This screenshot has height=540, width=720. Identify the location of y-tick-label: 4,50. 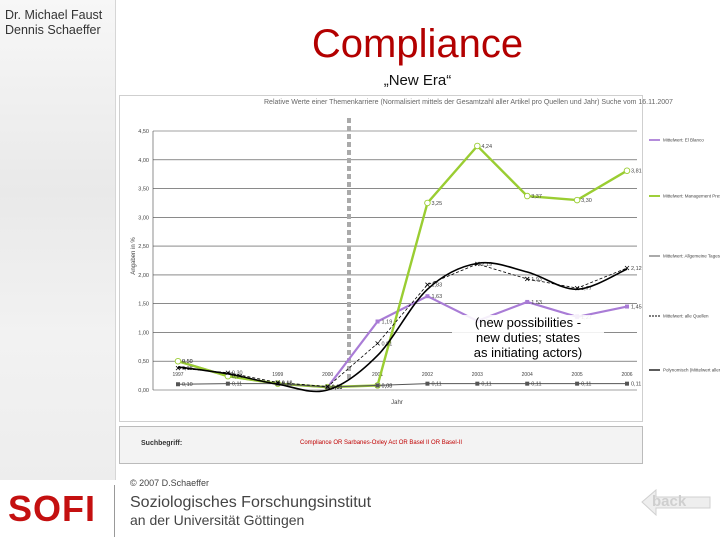
(143, 132).